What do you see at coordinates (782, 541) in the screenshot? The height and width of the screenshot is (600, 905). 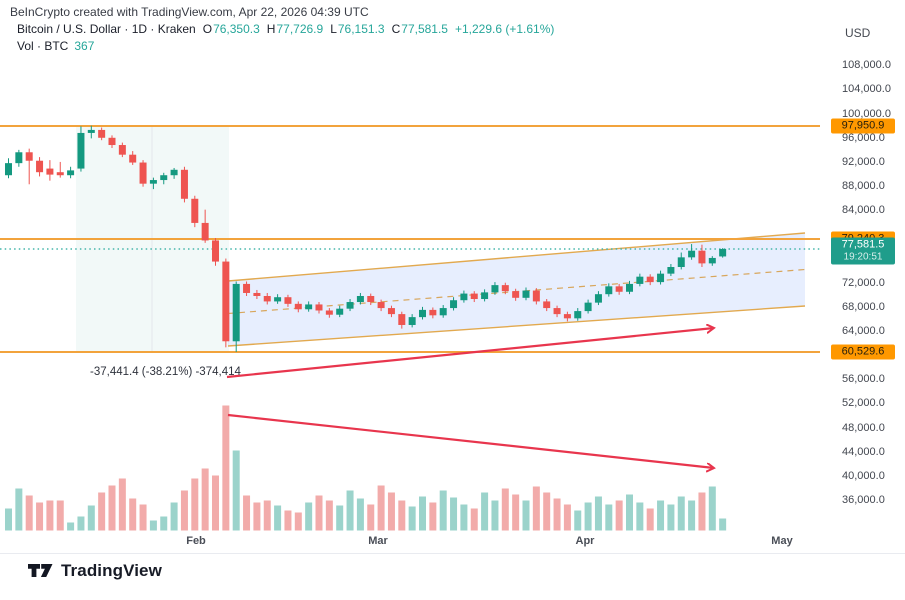 I see `time-axis-label: May` at bounding box center [782, 541].